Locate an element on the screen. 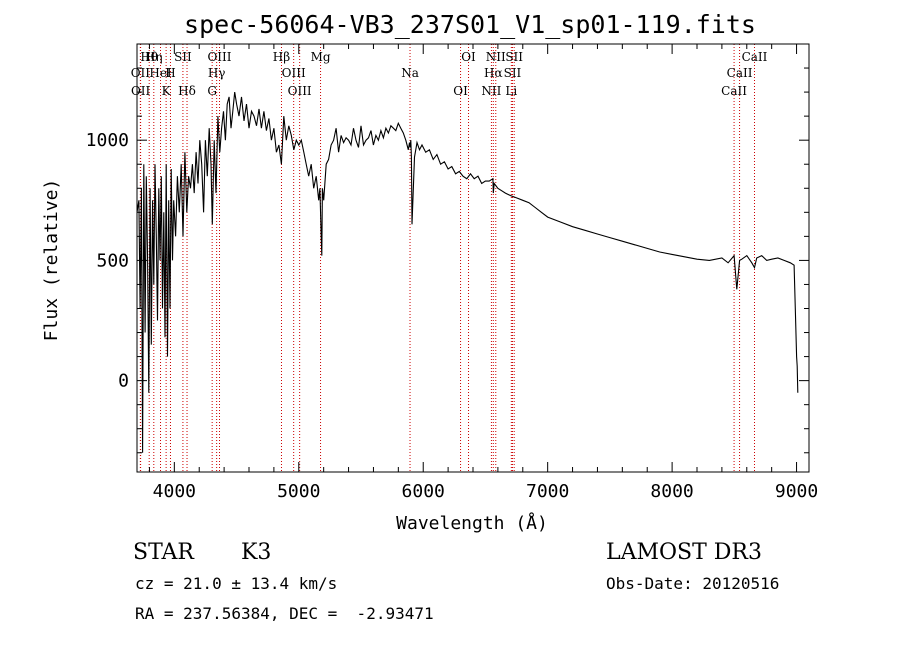 The image size is (900, 649). spectral-line-label: Mg is located at coordinates (321, 57).